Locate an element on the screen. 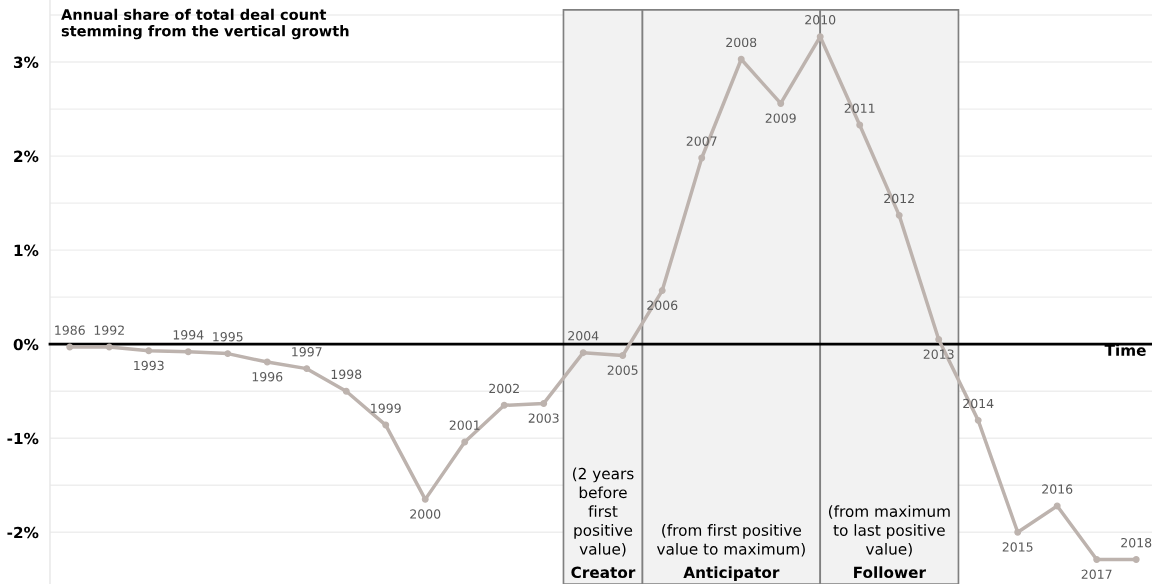 The height and width of the screenshot is (584, 1152). x-tick-label: 1996 is located at coordinates (267, 377).